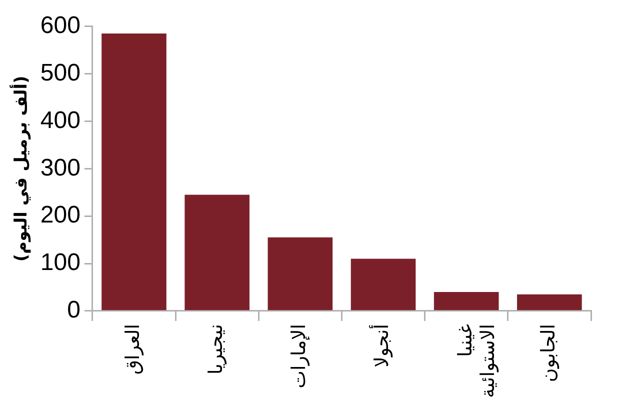 The width and height of the screenshot is (629, 409). What do you see at coordinates (60, 215) in the screenshot?
I see `y-tick-label: 200` at bounding box center [60, 215].